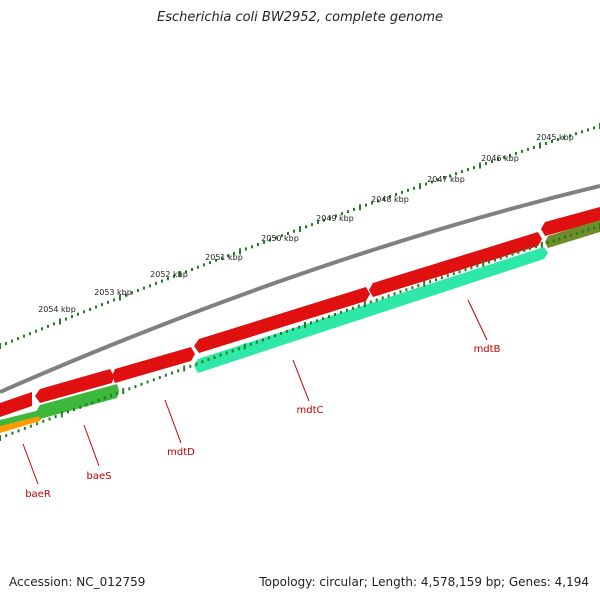 This screenshot has width=600, height=600. Describe the element at coordinates (487, 349) in the screenshot. I see `gene-label-mdtB: mdtB` at that location.